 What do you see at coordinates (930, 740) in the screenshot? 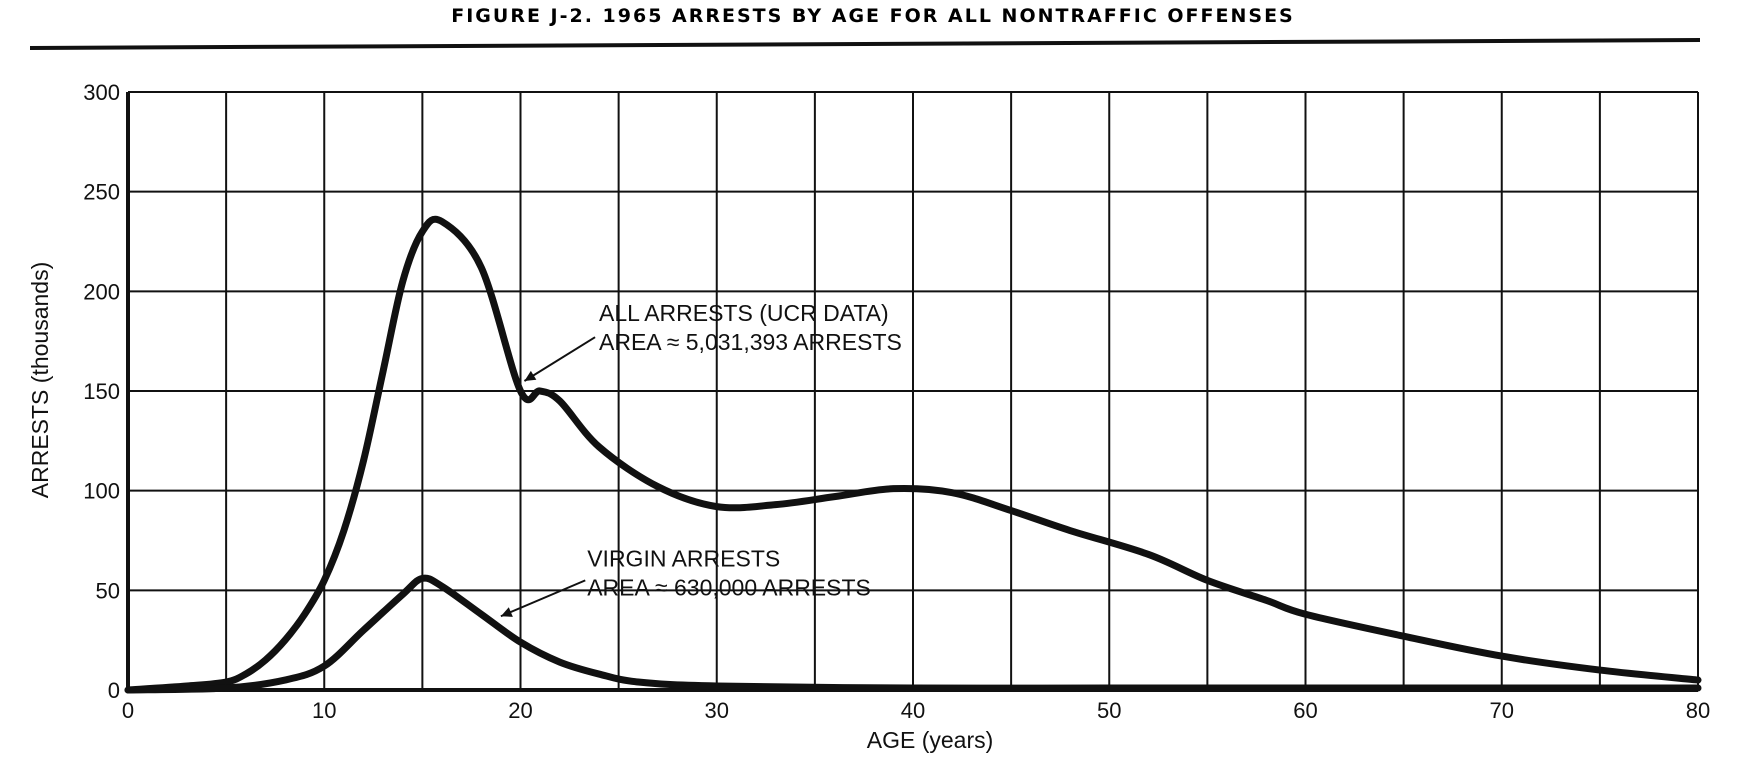
I see `x-axis-label: AGE (years)` at bounding box center [930, 740].